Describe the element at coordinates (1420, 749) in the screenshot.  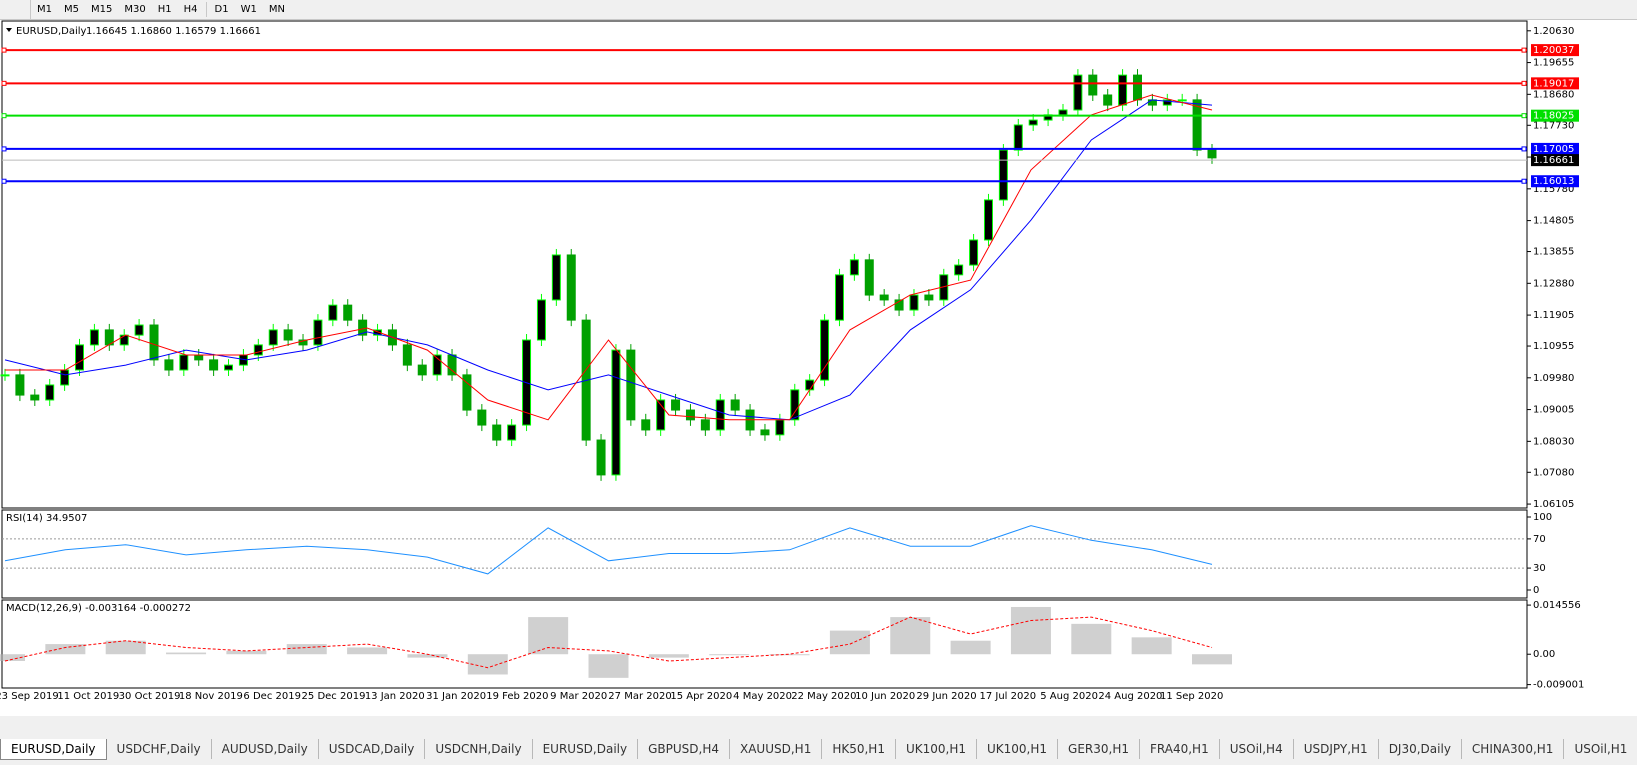
I see `chart-tab: DJ30,Daily` at that location.